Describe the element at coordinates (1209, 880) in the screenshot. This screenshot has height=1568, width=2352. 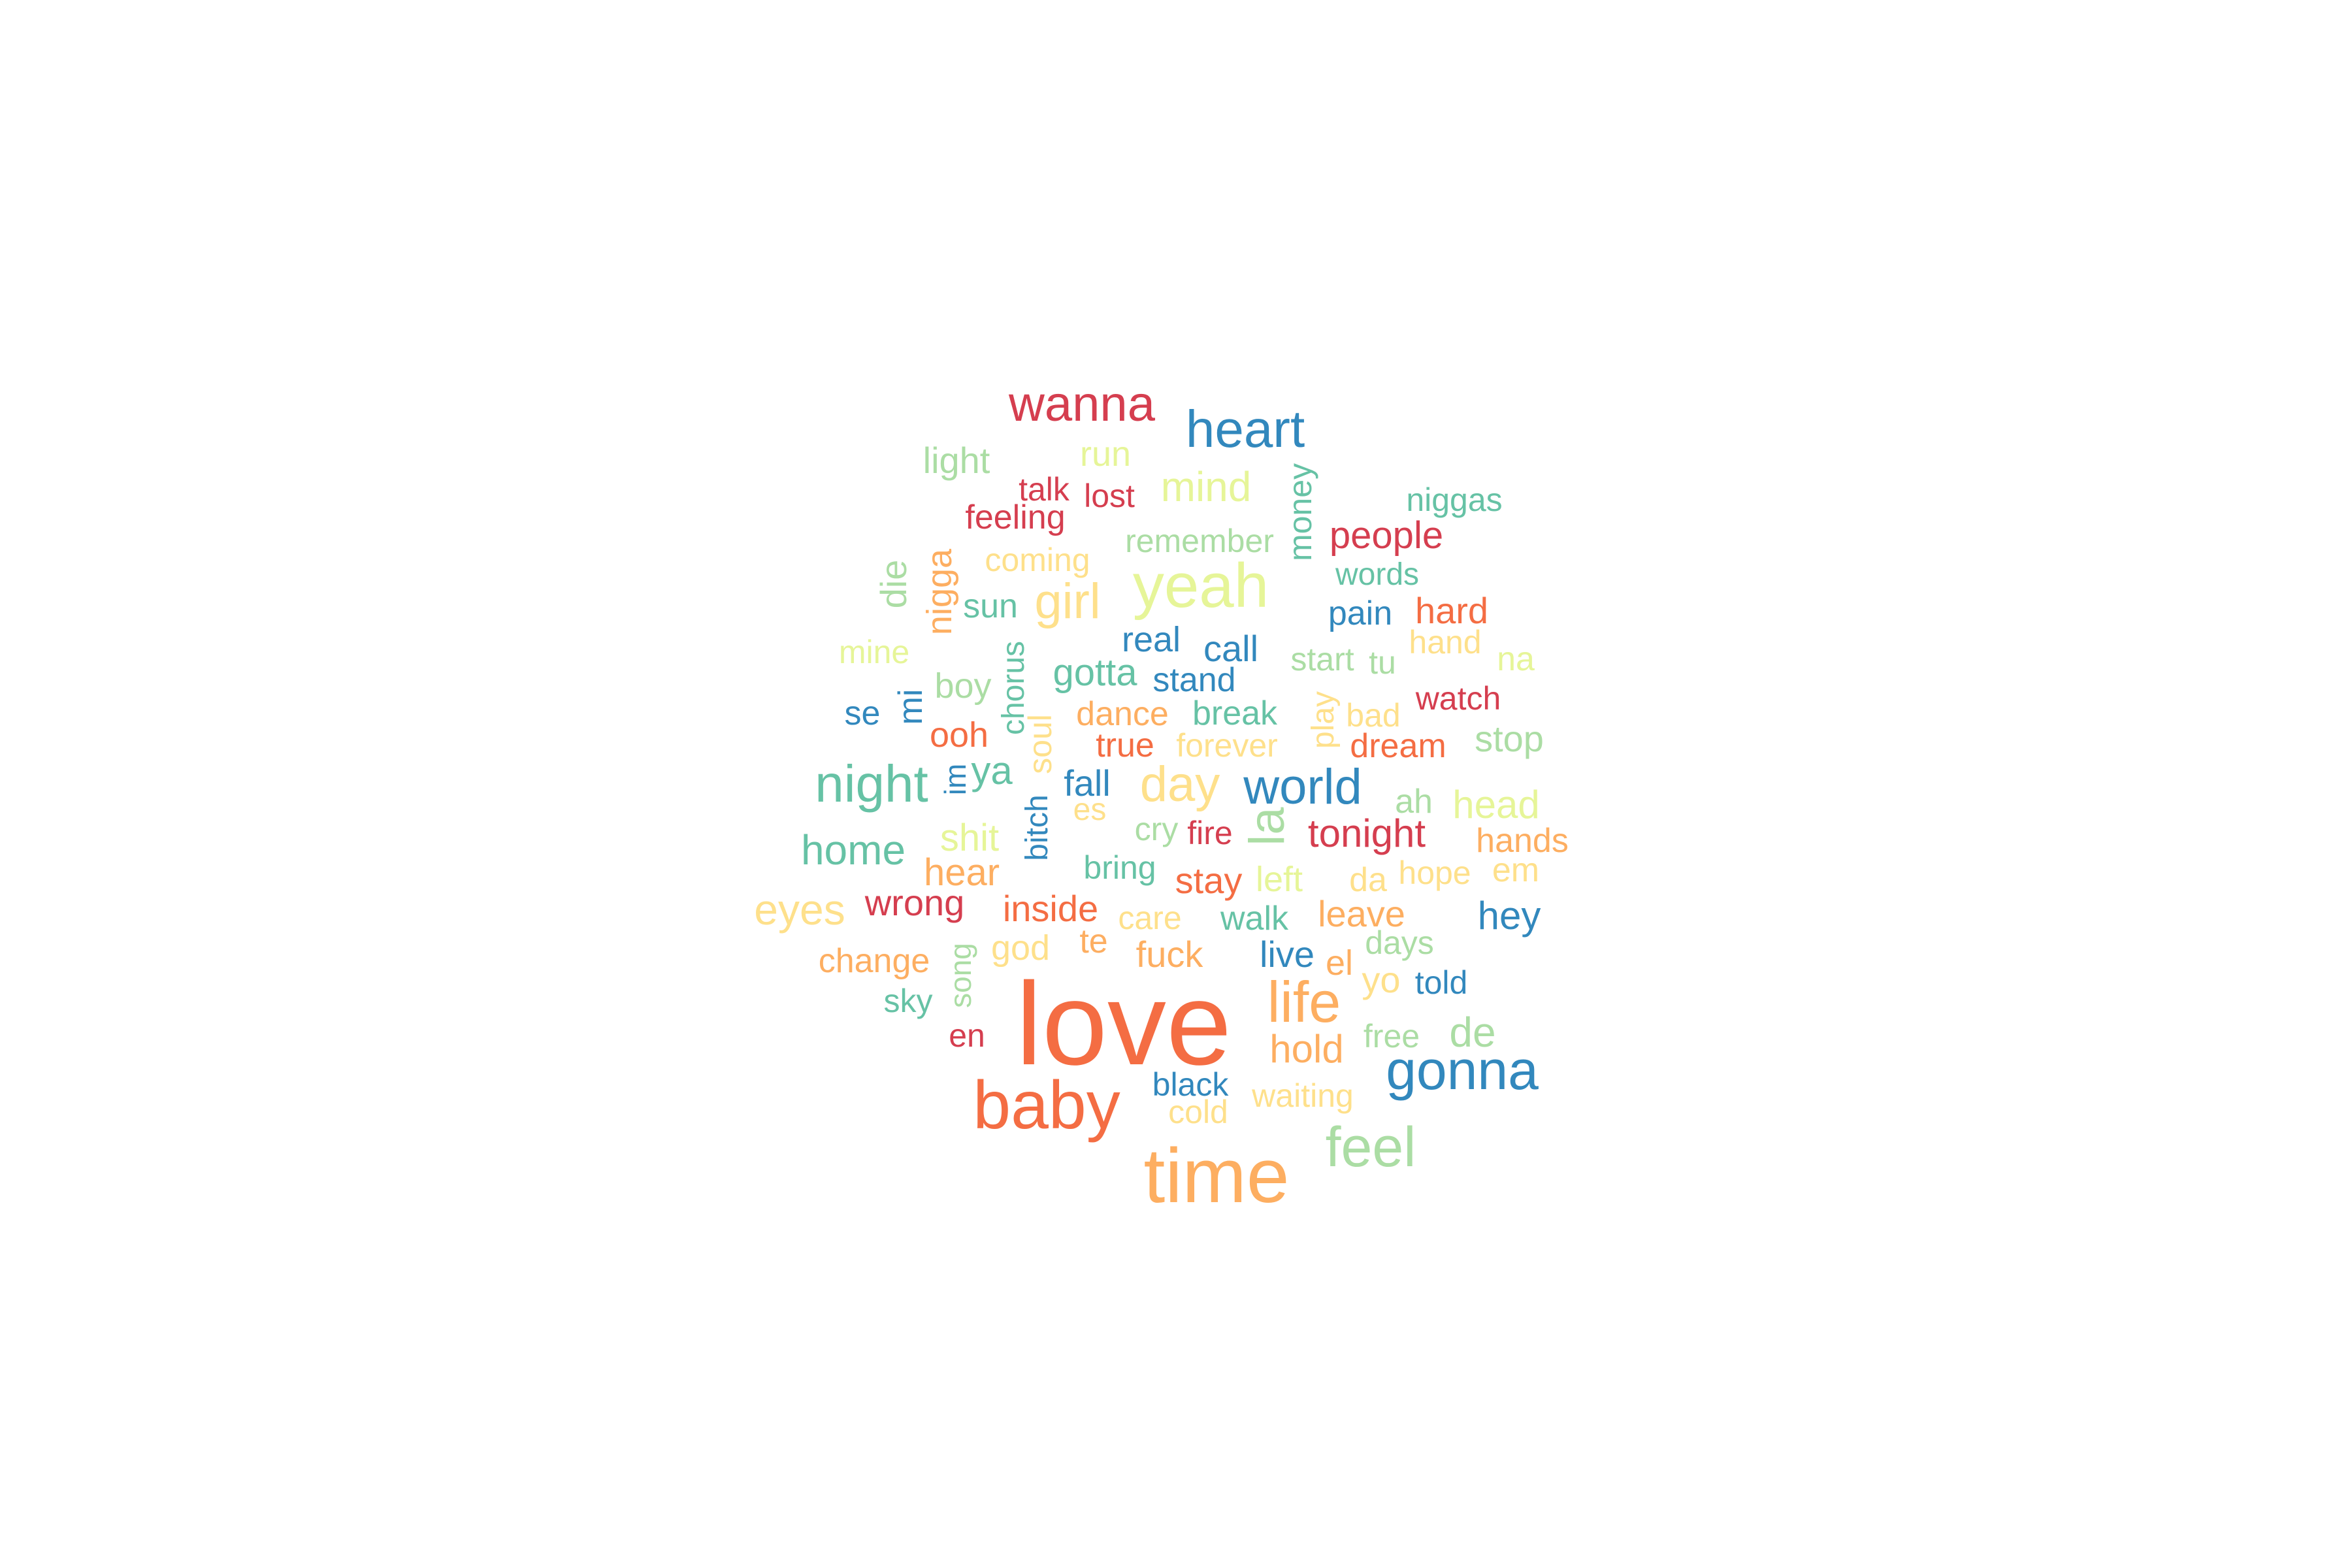
I see `word-stay: stay` at that location.